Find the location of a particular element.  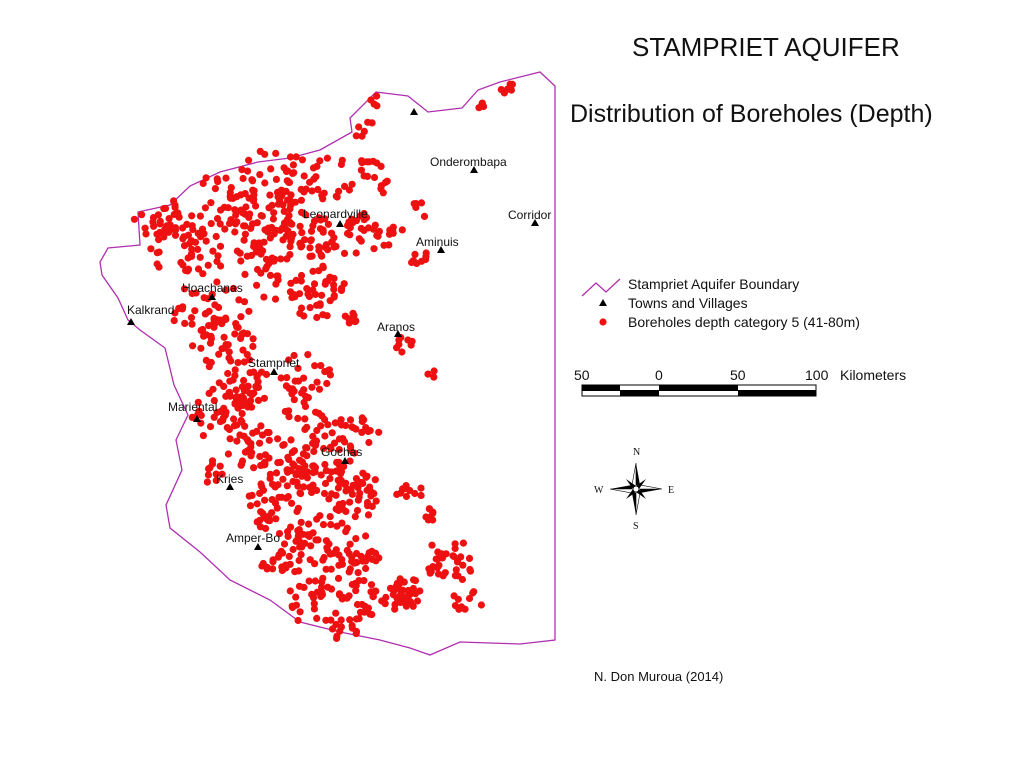

town-kries: Kries is located at coordinates (229, 481).